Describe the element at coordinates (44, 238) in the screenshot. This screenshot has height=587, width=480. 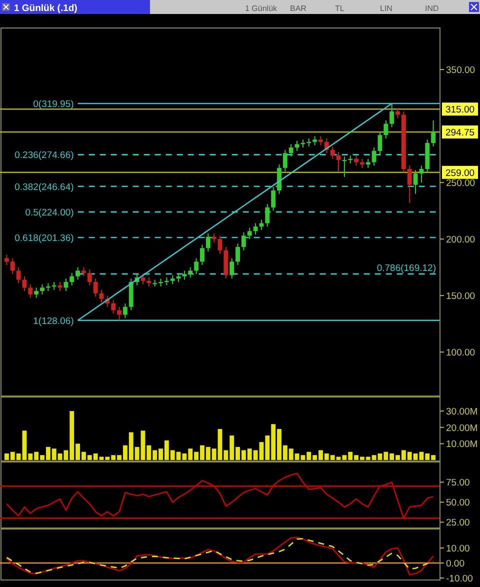
I see `ref-line-label: 0.618(201.36)` at that location.